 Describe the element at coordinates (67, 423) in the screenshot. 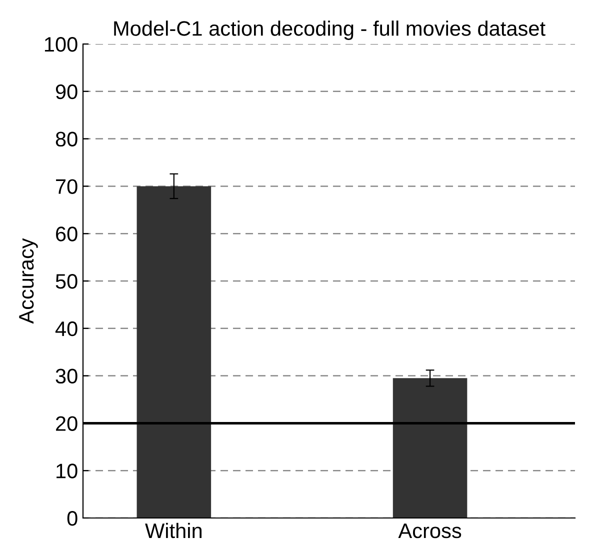

I see `y-tick-label: 20` at that location.